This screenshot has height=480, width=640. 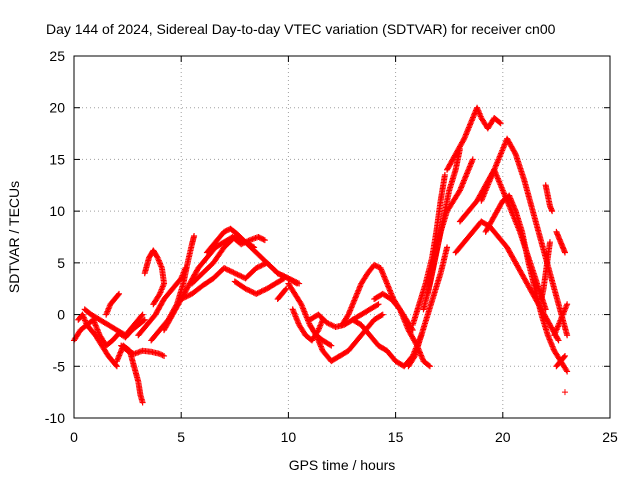 What do you see at coordinates (181, 437) in the screenshot?
I see `x-tick-label: 5` at bounding box center [181, 437].